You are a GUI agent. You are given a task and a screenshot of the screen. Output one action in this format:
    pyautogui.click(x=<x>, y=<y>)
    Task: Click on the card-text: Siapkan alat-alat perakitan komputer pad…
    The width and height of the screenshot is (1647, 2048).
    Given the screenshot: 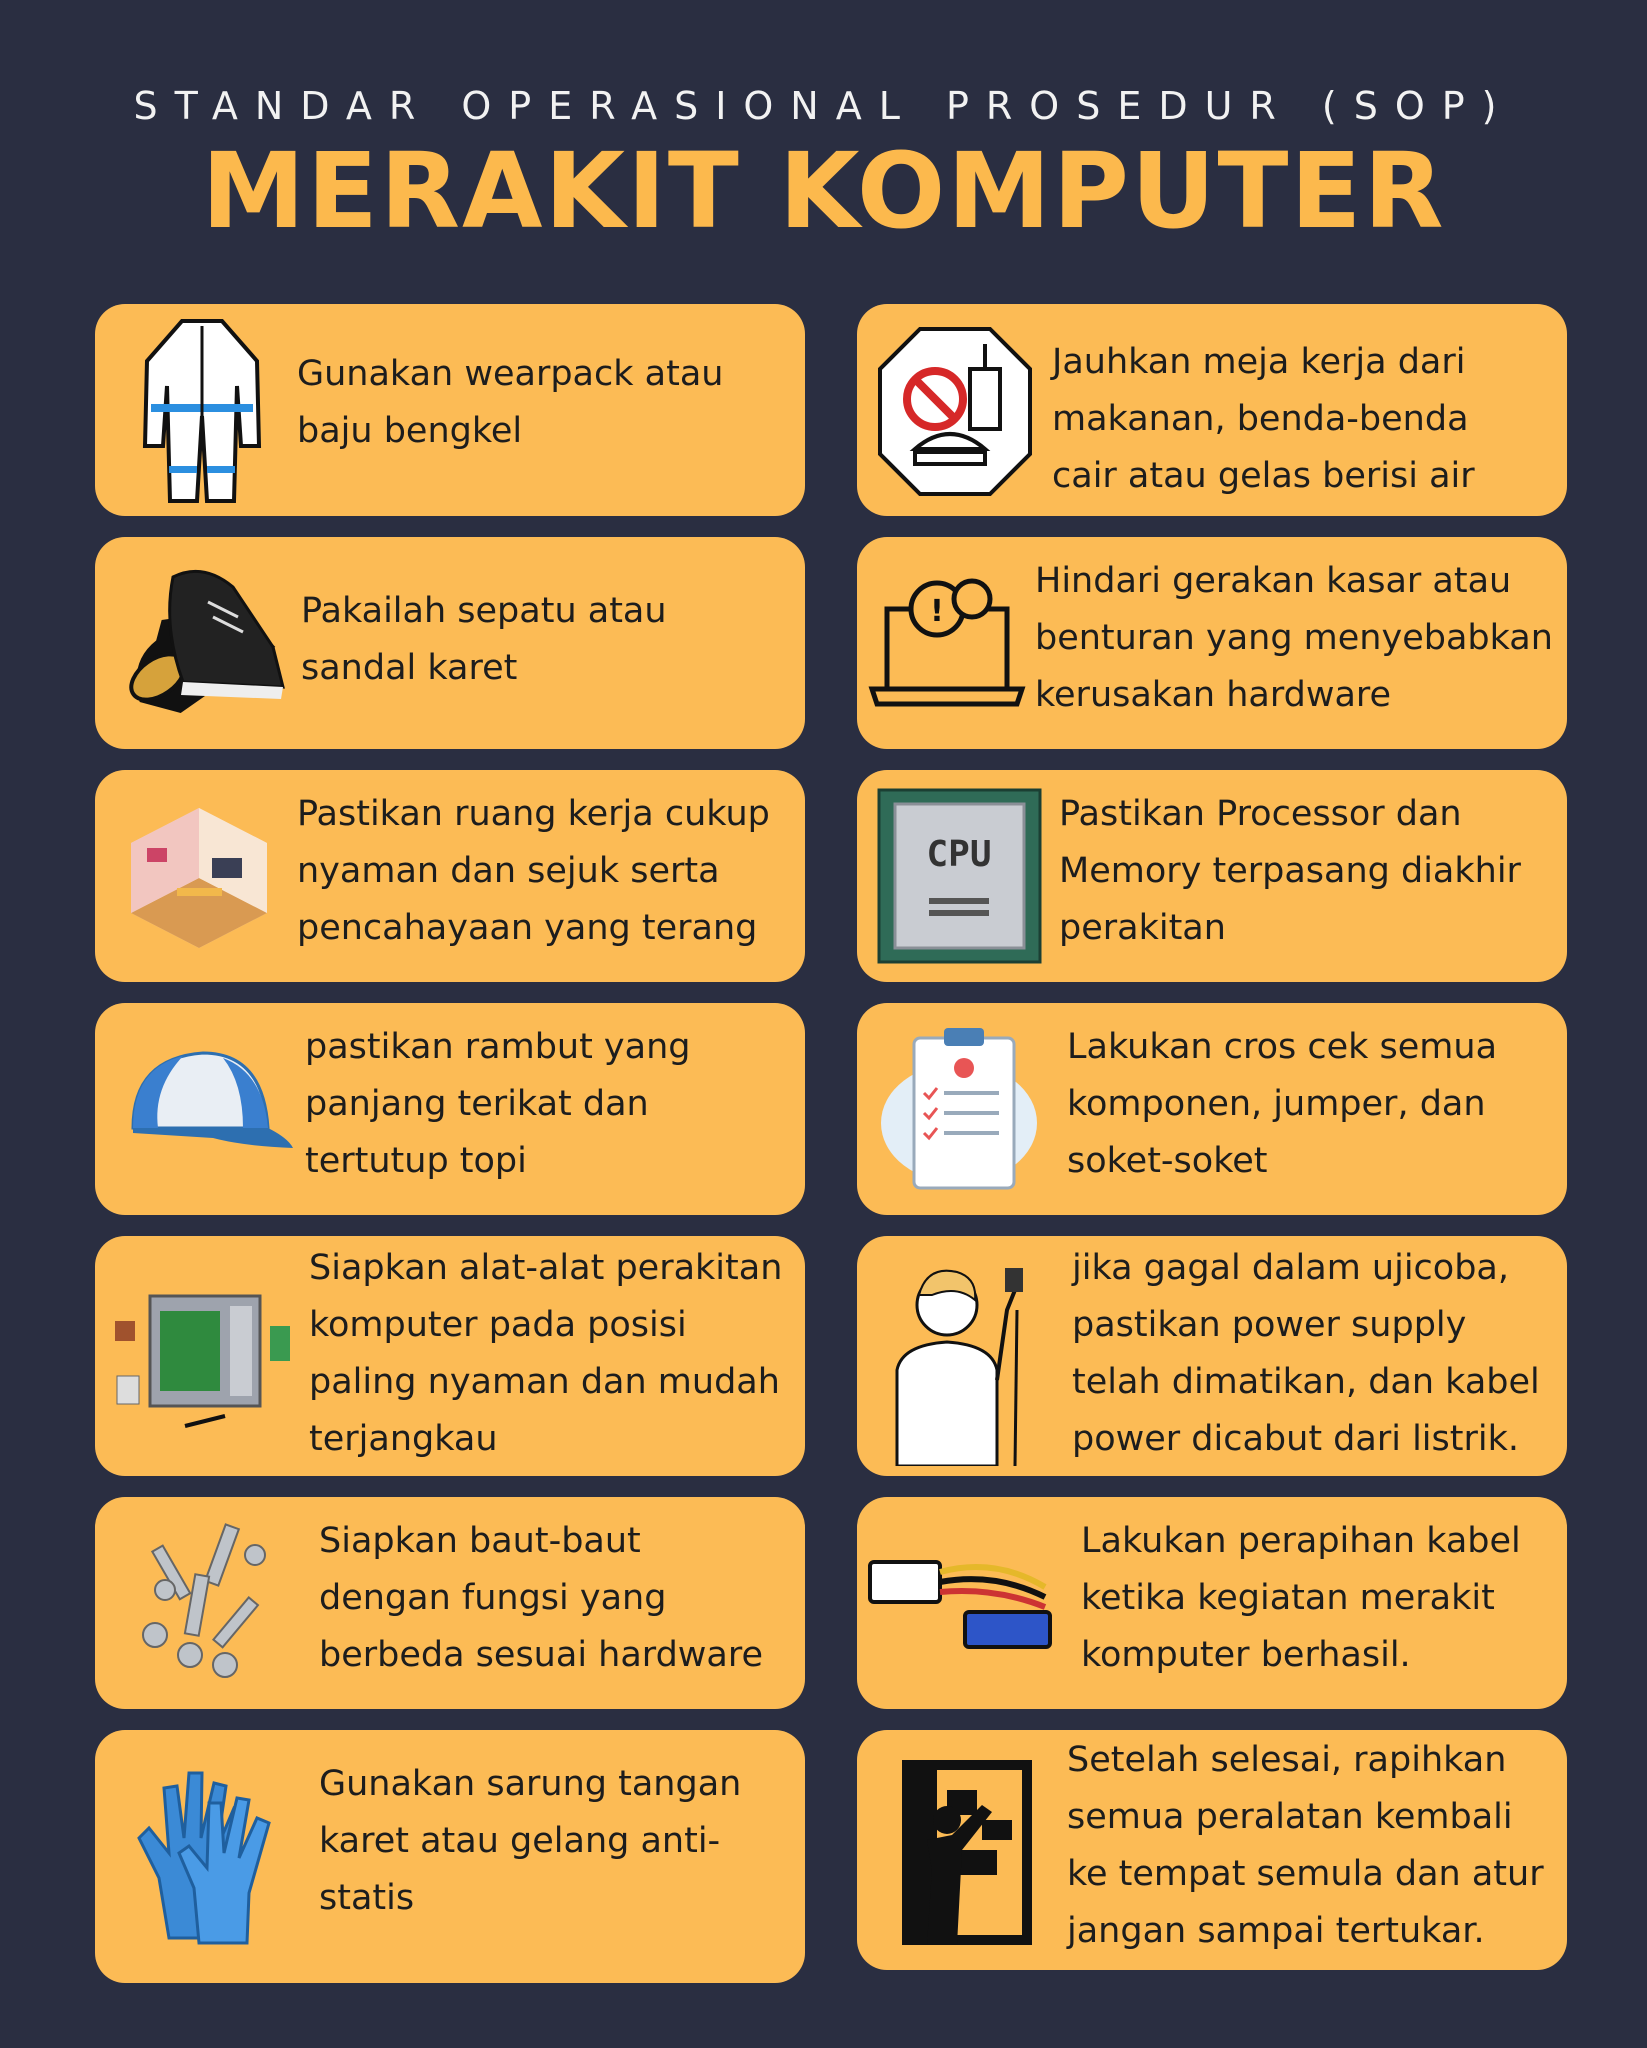 What is the action you would take?
    pyautogui.click(x=546, y=1353)
    